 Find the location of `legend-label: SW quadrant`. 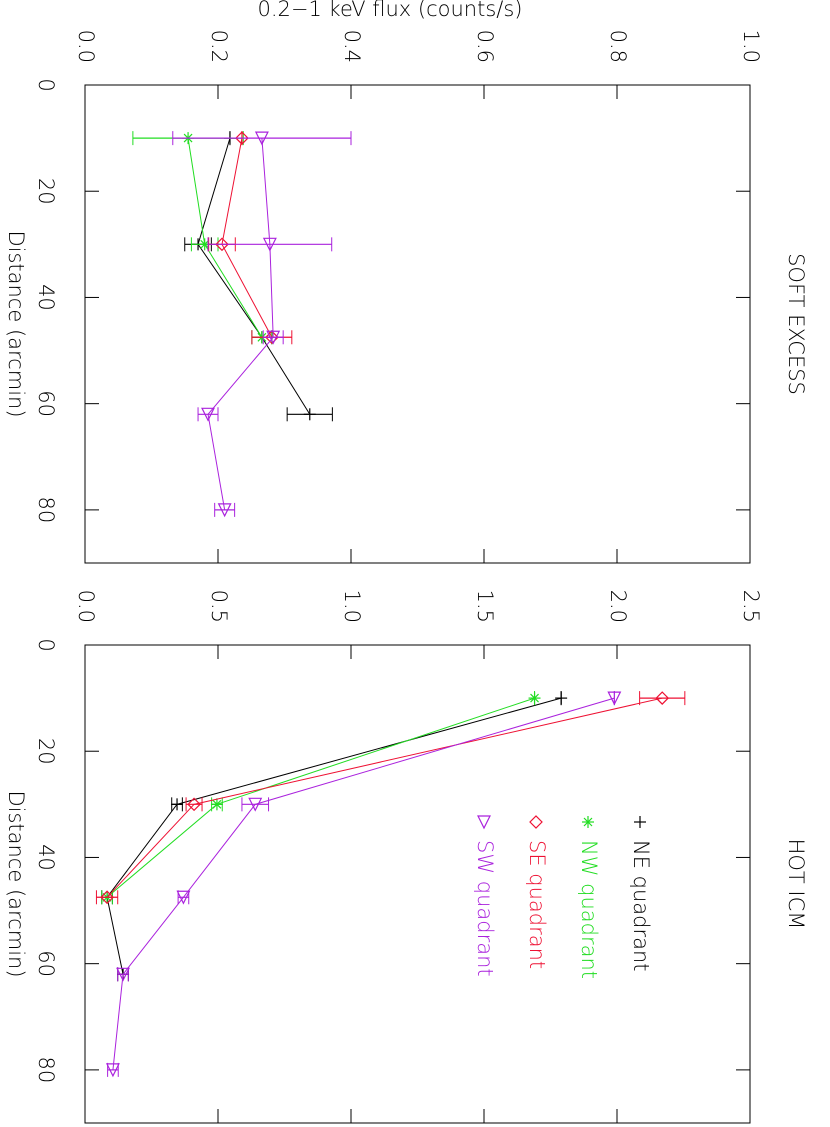

legend-label: SW quadrant is located at coordinates (485, 908).